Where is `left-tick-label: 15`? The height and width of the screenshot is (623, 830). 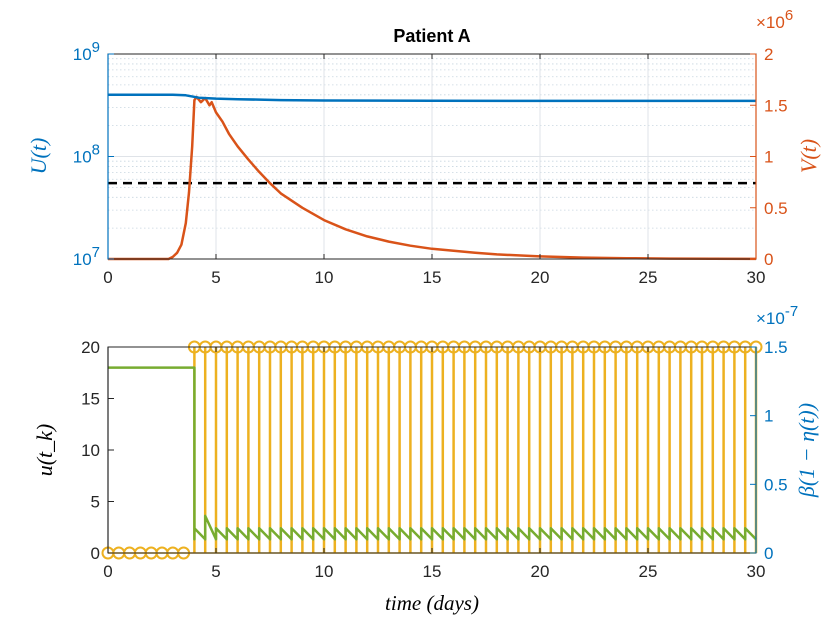 left-tick-label: 15 is located at coordinates (90, 399).